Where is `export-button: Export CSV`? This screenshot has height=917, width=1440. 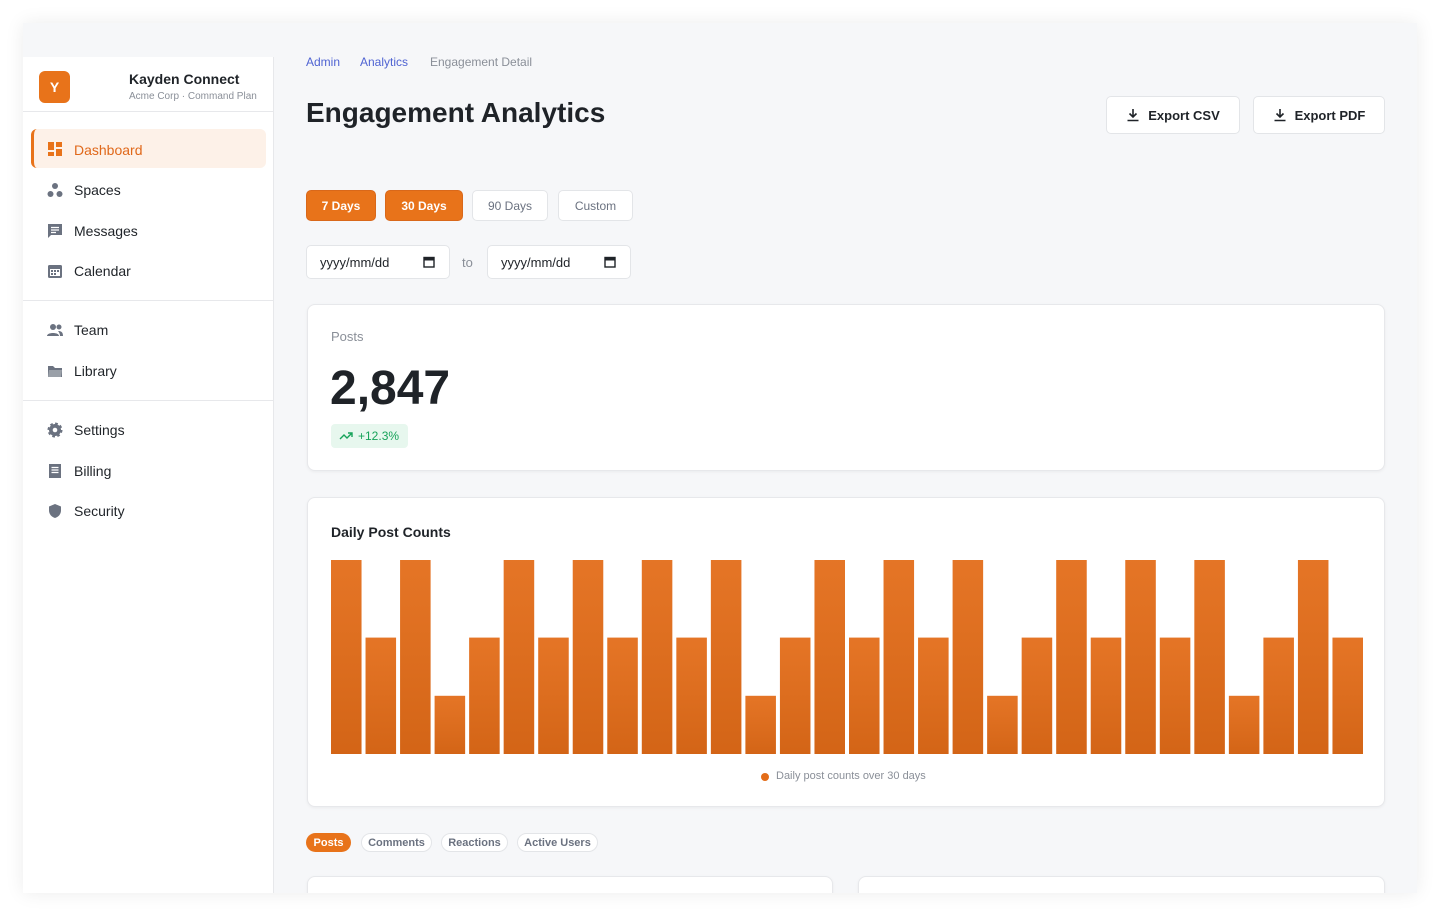 export-button: Export CSV is located at coordinates (1173, 115).